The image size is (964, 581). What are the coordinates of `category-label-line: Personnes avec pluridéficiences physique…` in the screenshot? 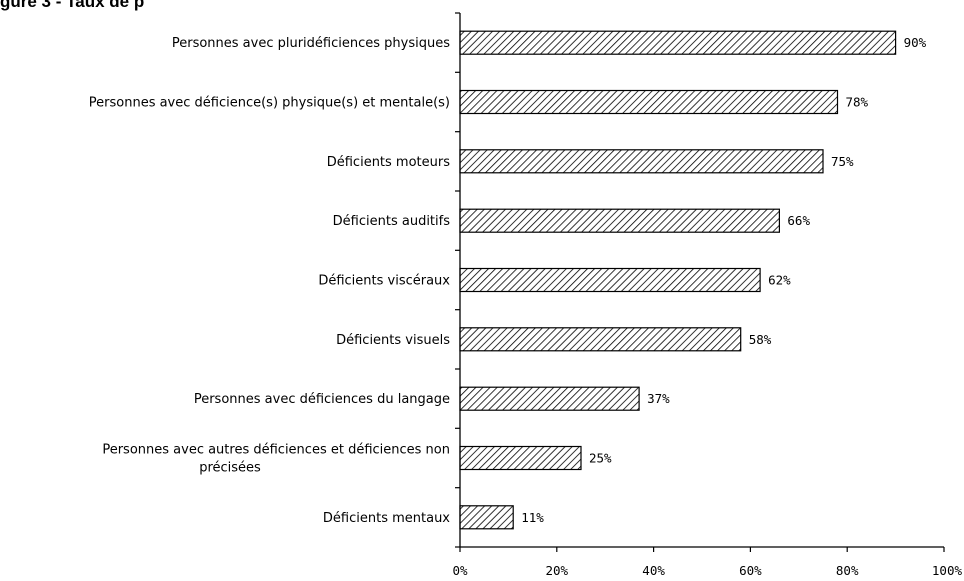 It's located at (311, 43).